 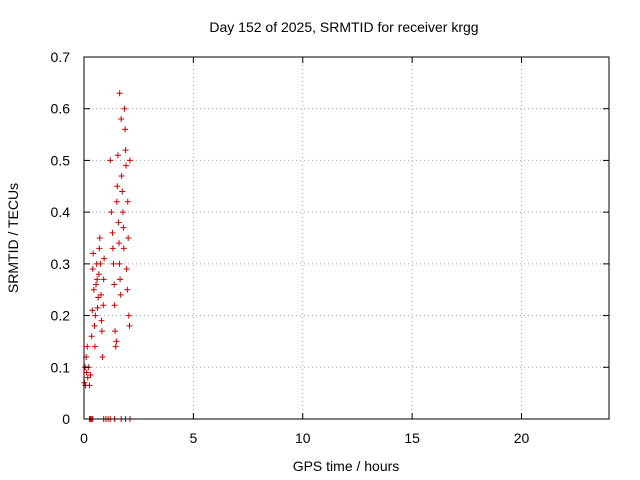 What do you see at coordinates (412, 438) in the screenshot?
I see `x-tick-label: 15` at bounding box center [412, 438].